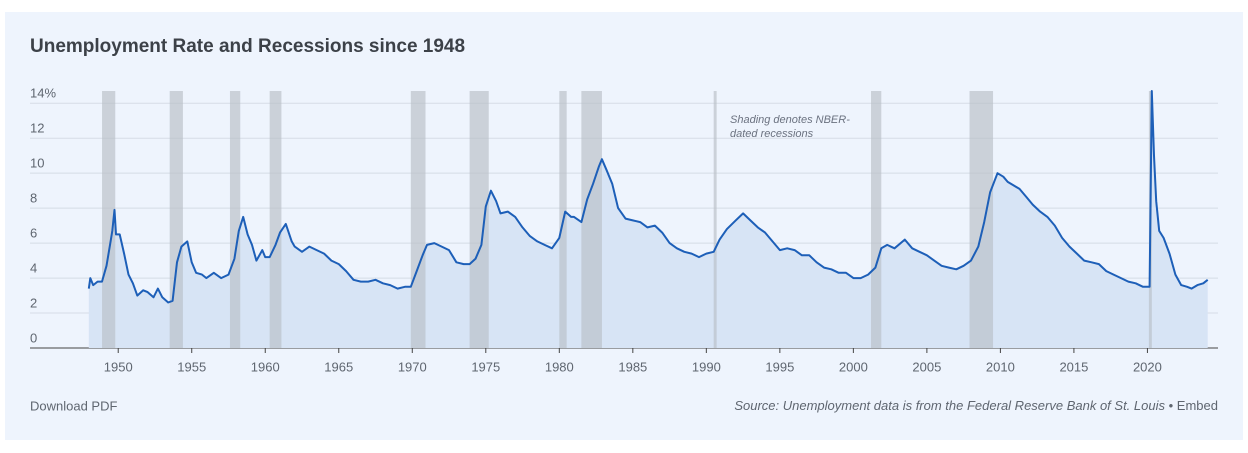 The image size is (1248, 453). I want to click on x-tick-label: 1990, so click(706, 366).